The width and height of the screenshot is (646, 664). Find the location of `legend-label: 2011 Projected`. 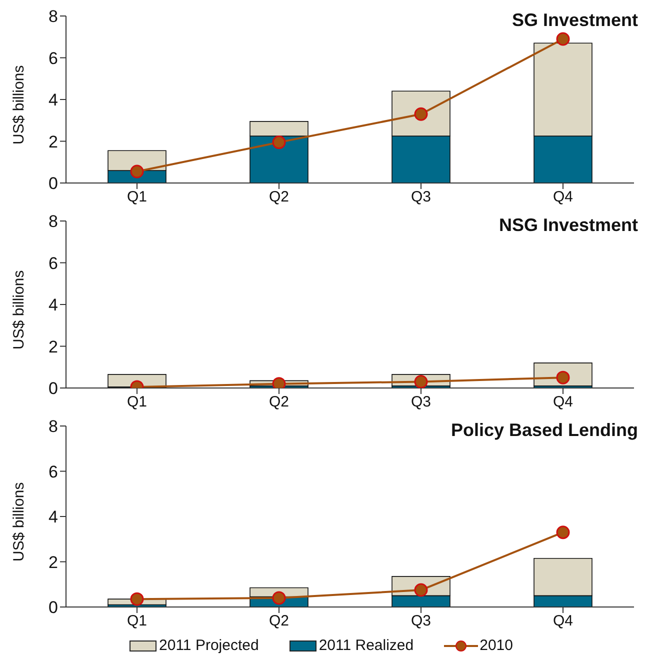

legend-label: 2011 Projected is located at coordinates (209, 645).